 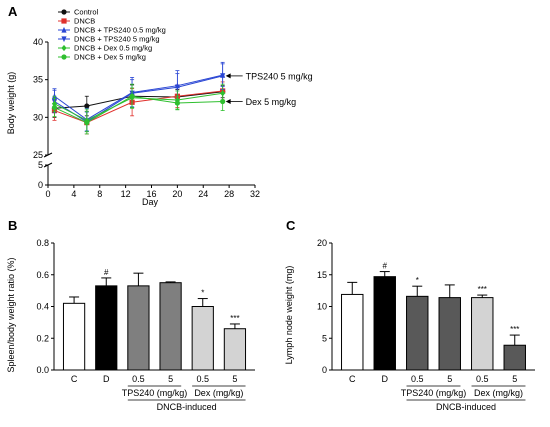 What do you see at coordinates (42, 307) in the screenshot?
I see `panel-b-y-tick-label: 0.4` at bounding box center [42, 307].